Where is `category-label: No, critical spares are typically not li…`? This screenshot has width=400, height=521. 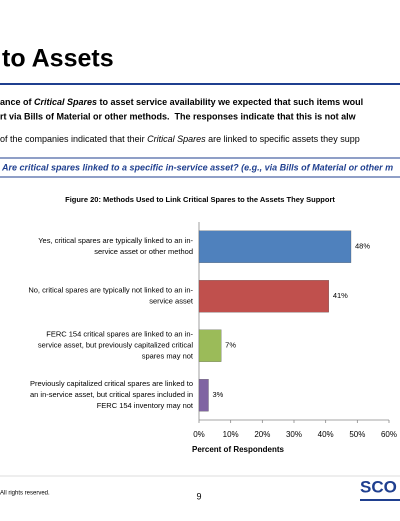
category-label: No, critical spares are typically not li… is located at coordinates (110, 290).